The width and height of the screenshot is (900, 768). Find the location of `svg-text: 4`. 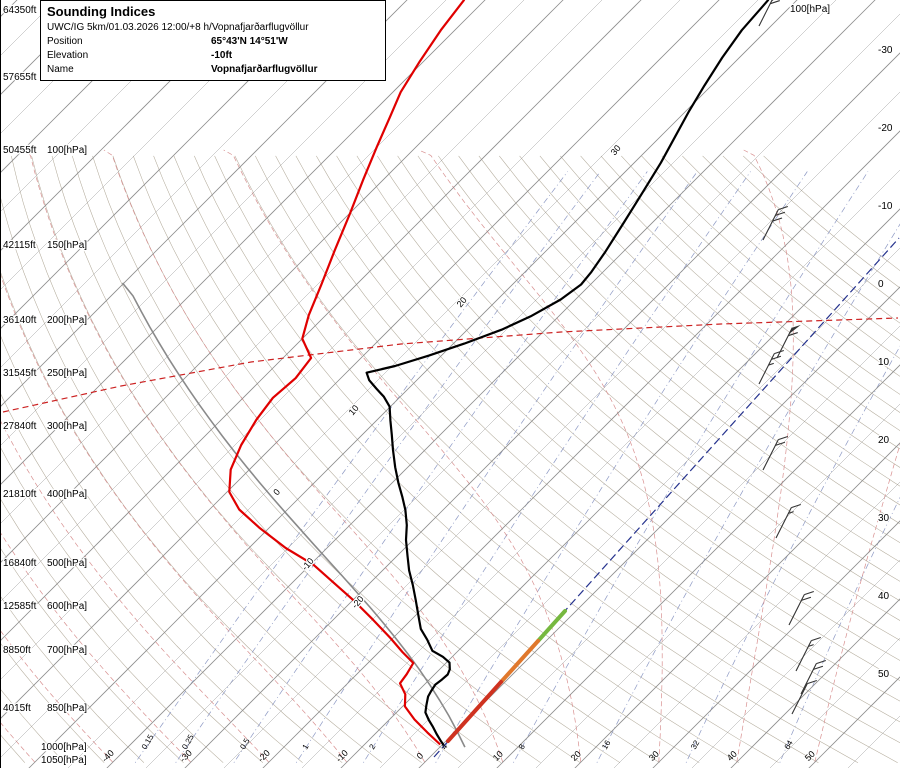

svg-text: 4 is located at coordinates (444, 746).